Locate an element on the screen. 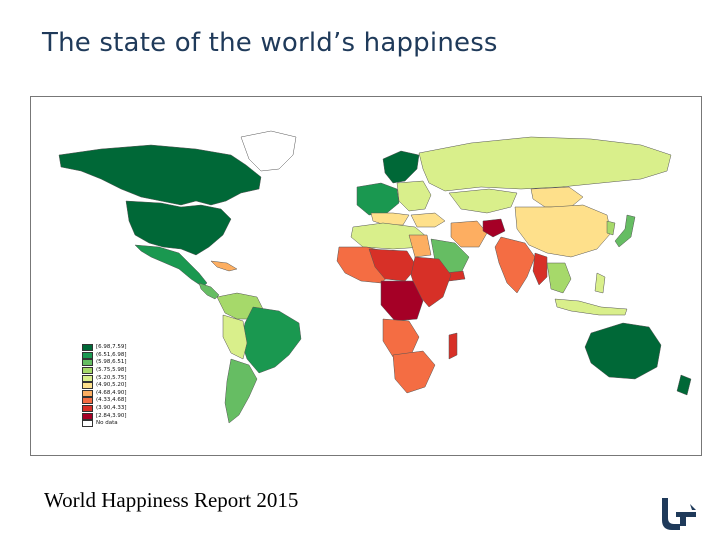  legend-label: (6.51,6.98] is located at coordinates (111, 354).